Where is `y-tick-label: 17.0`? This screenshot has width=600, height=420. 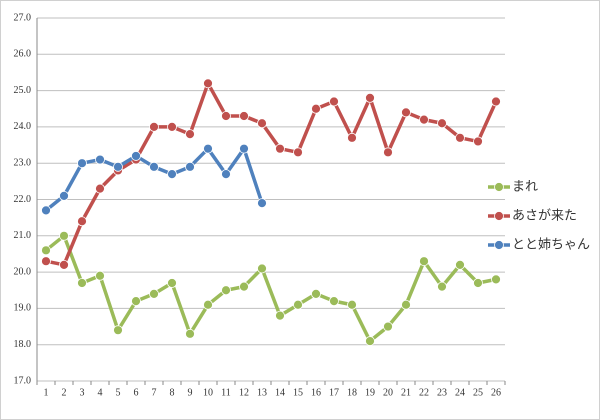 y-tick-label: 17.0 is located at coordinates (23, 380).